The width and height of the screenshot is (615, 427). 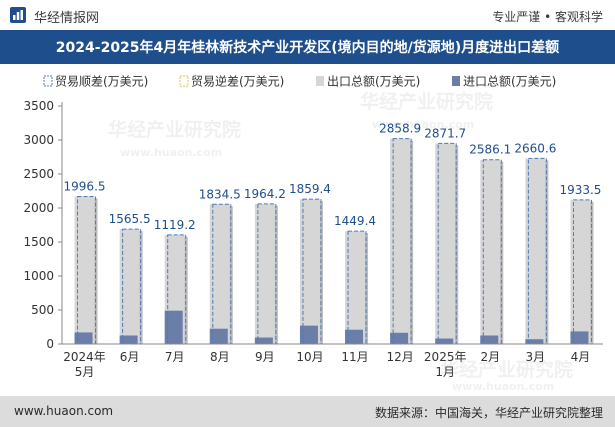 I want to click on legend-swatch-surplus, so click(x=48, y=81).